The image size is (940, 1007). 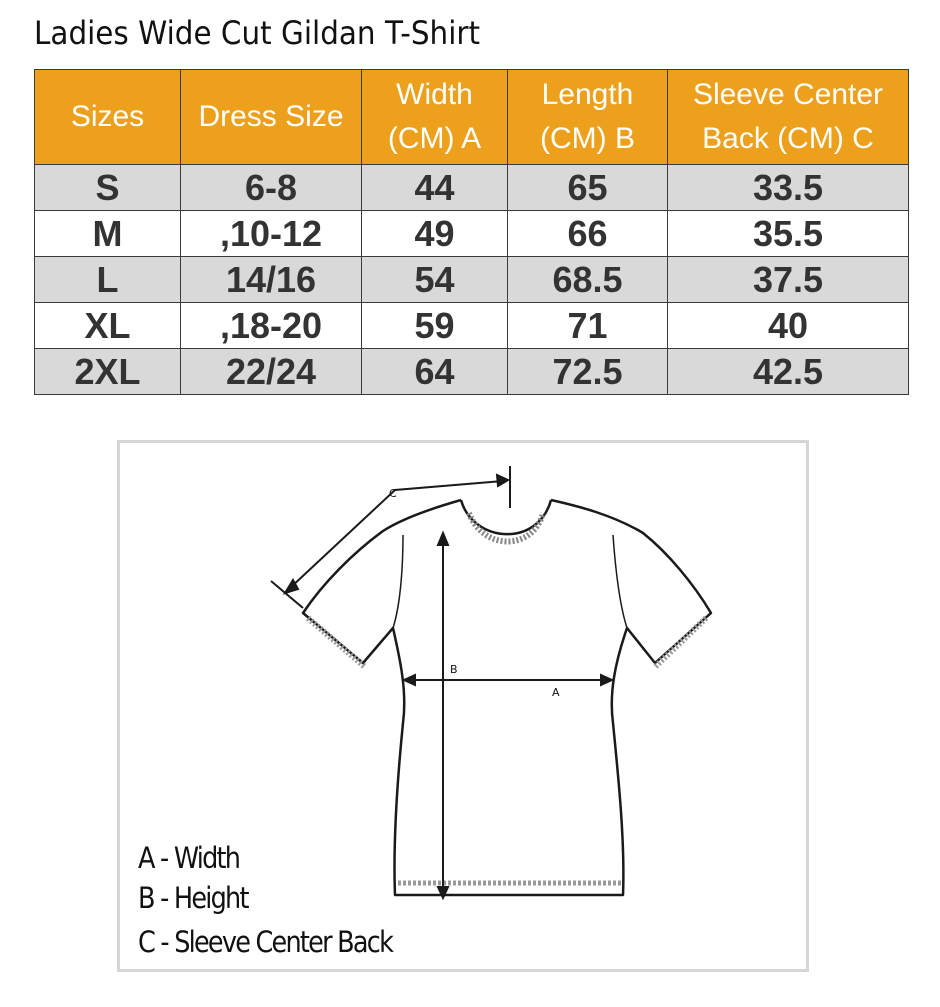 I want to click on table-row: 2XL 22/24 64 72.5 42.5, so click(x=471, y=371).